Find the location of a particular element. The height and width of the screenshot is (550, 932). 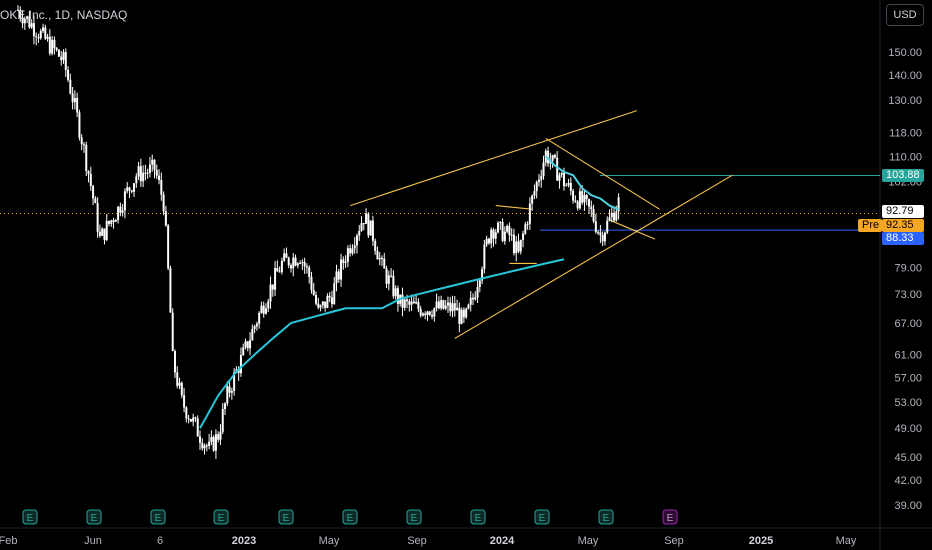

chart-title: OKE Inc., 1D, NASDAQ is located at coordinates (64, 15).